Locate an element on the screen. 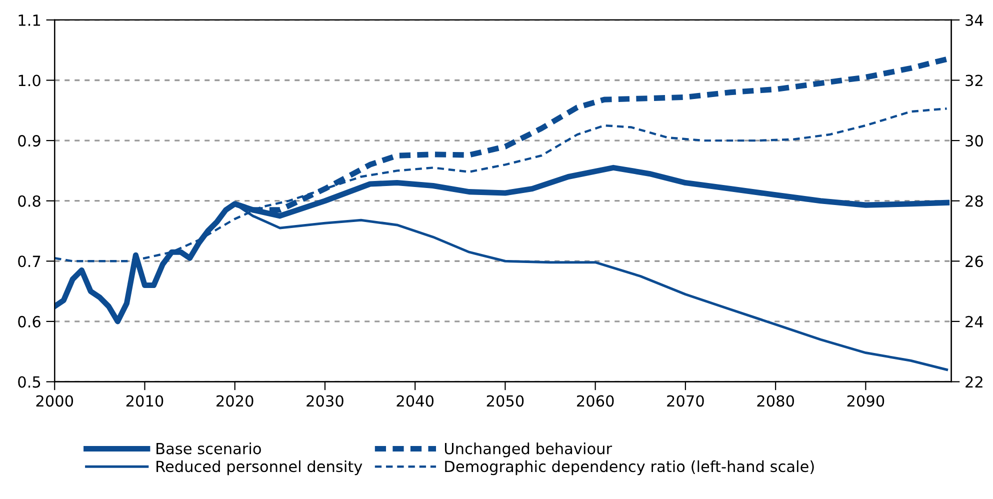  y-tick-label: 1.1 is located at coordinates (29, 20).